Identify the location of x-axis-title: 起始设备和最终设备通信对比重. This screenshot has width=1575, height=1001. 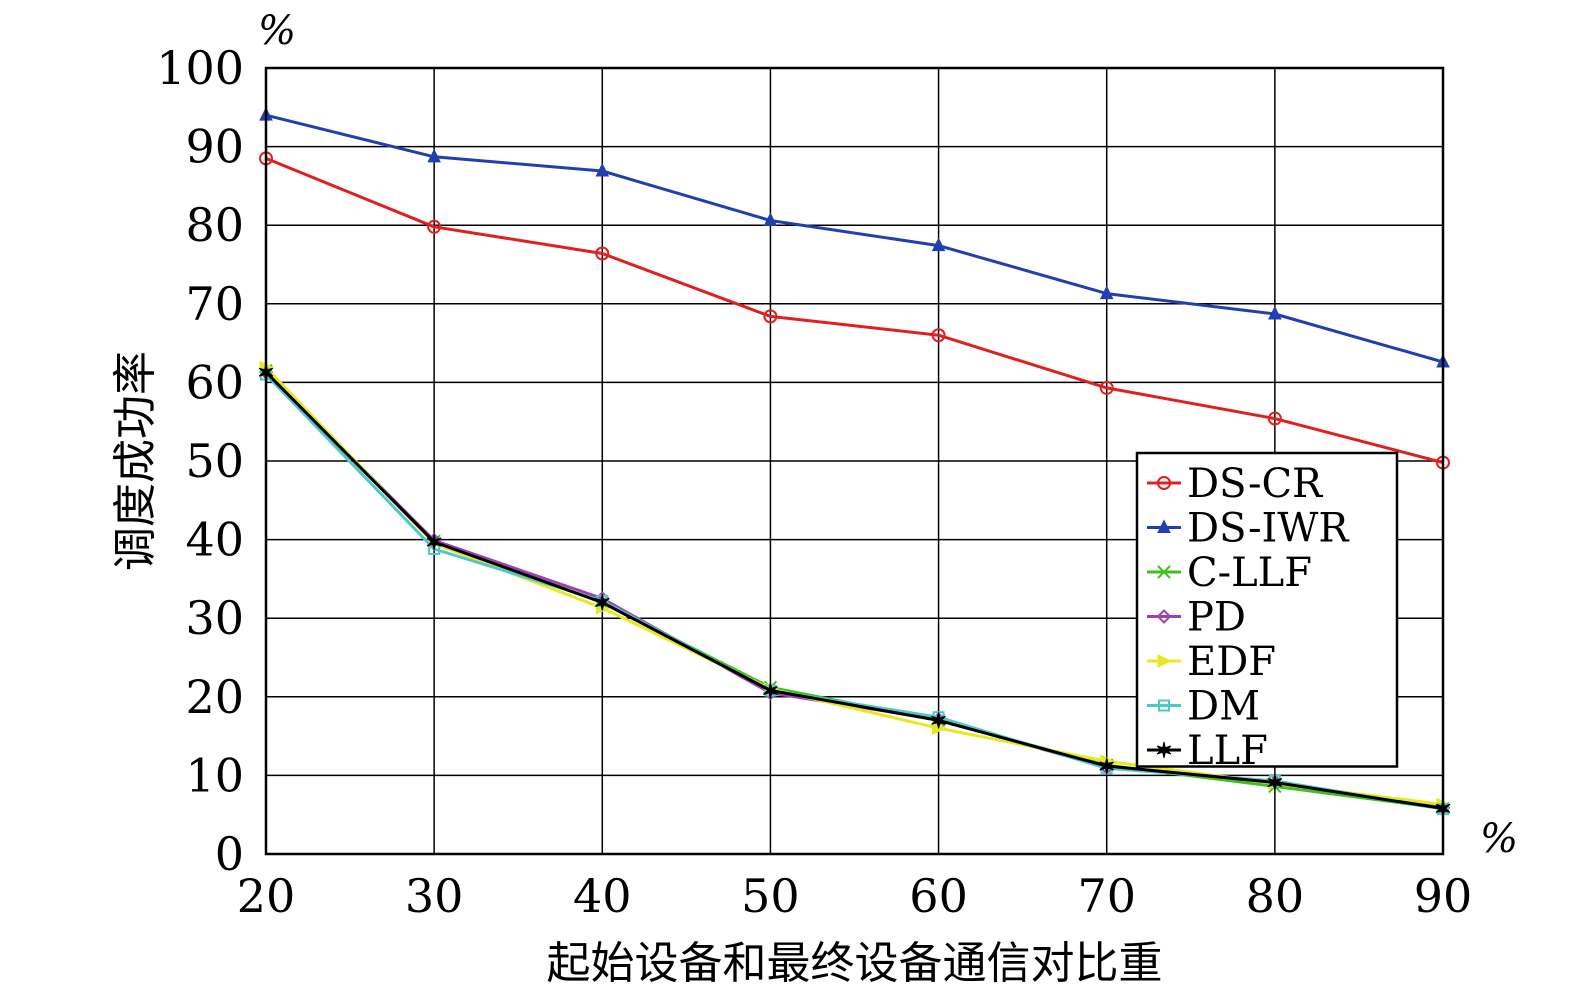
(855, 963).